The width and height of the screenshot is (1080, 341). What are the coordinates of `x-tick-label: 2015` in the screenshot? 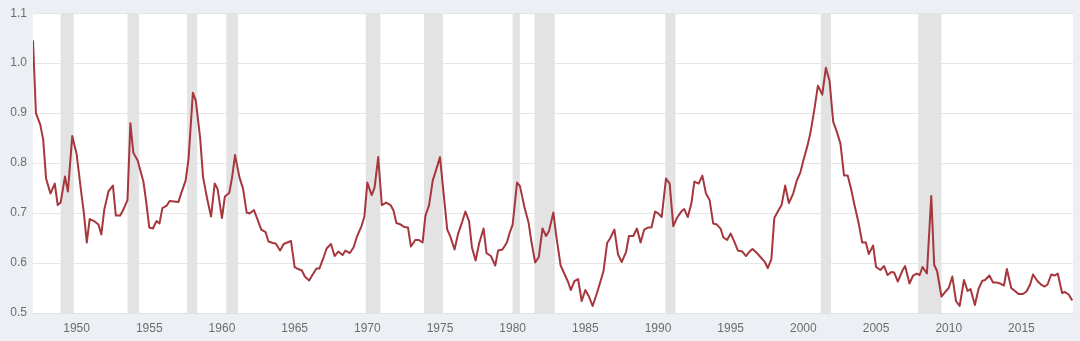 It's located at (1022, 327).